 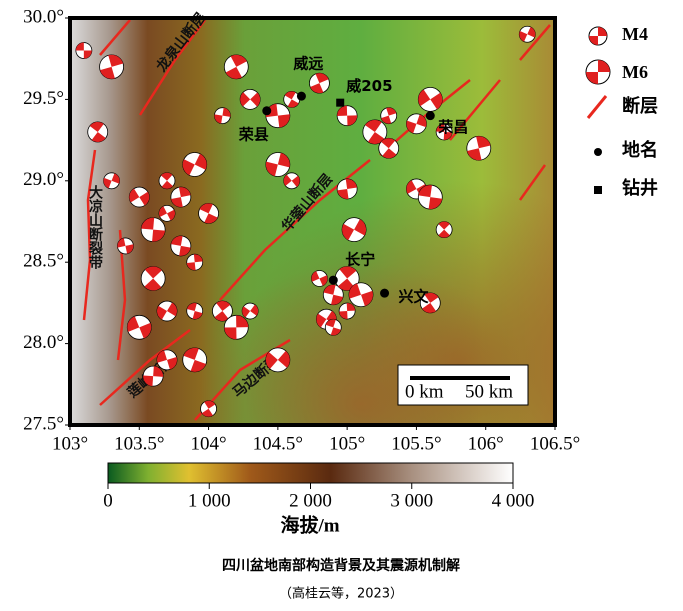 I want to click on x-tick-label: 103°, so click(x=70, y=443).